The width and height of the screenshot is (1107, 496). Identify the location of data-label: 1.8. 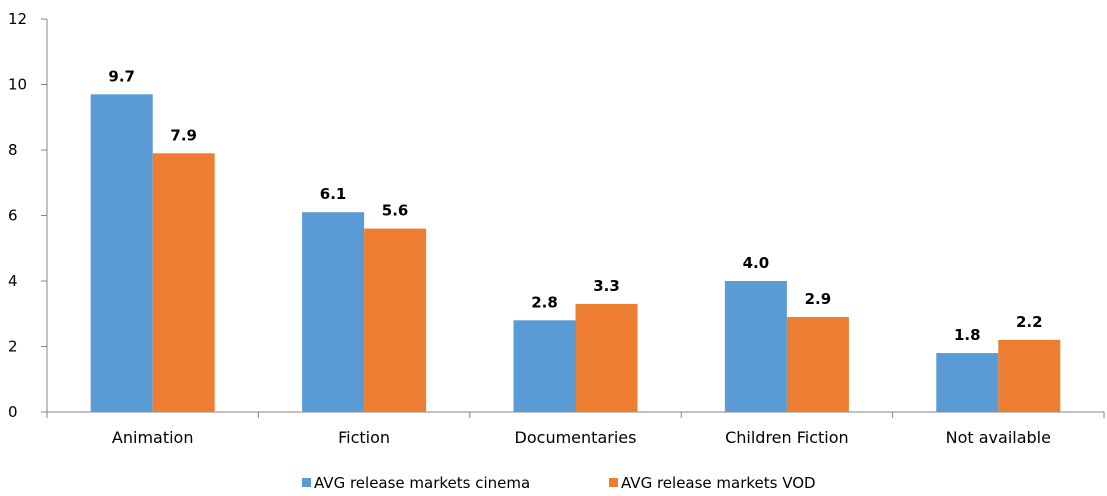
(967, 335).